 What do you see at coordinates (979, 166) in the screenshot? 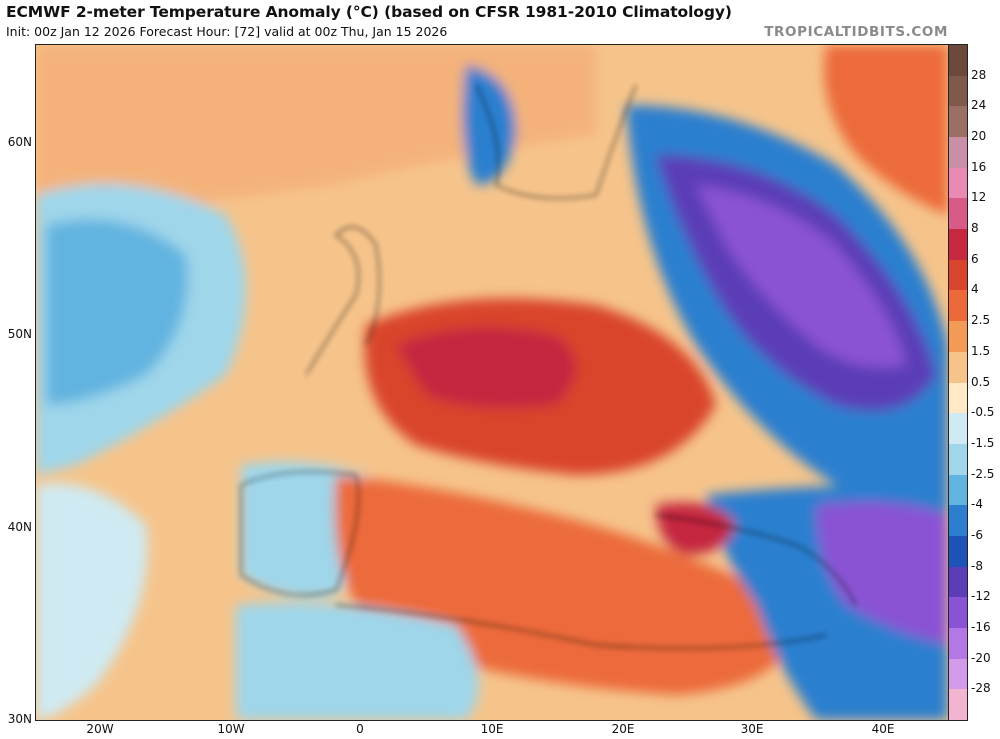
I see `colorbar-label: 16` at bounding box center [979, 166].